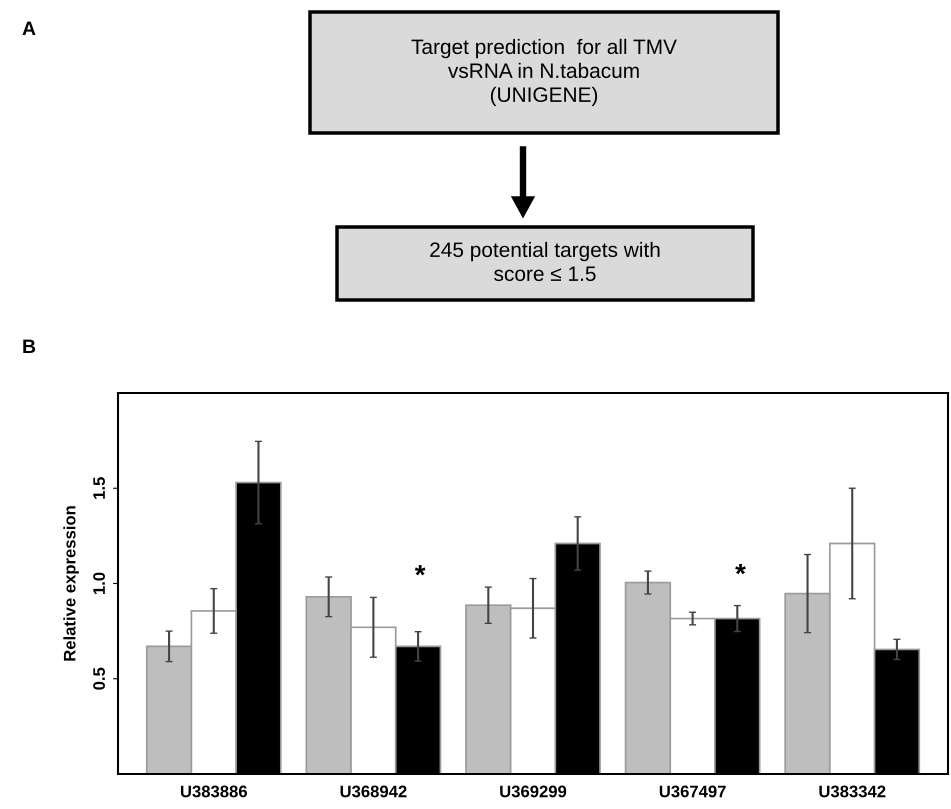  I want to click on text: A, so click(29, 29).